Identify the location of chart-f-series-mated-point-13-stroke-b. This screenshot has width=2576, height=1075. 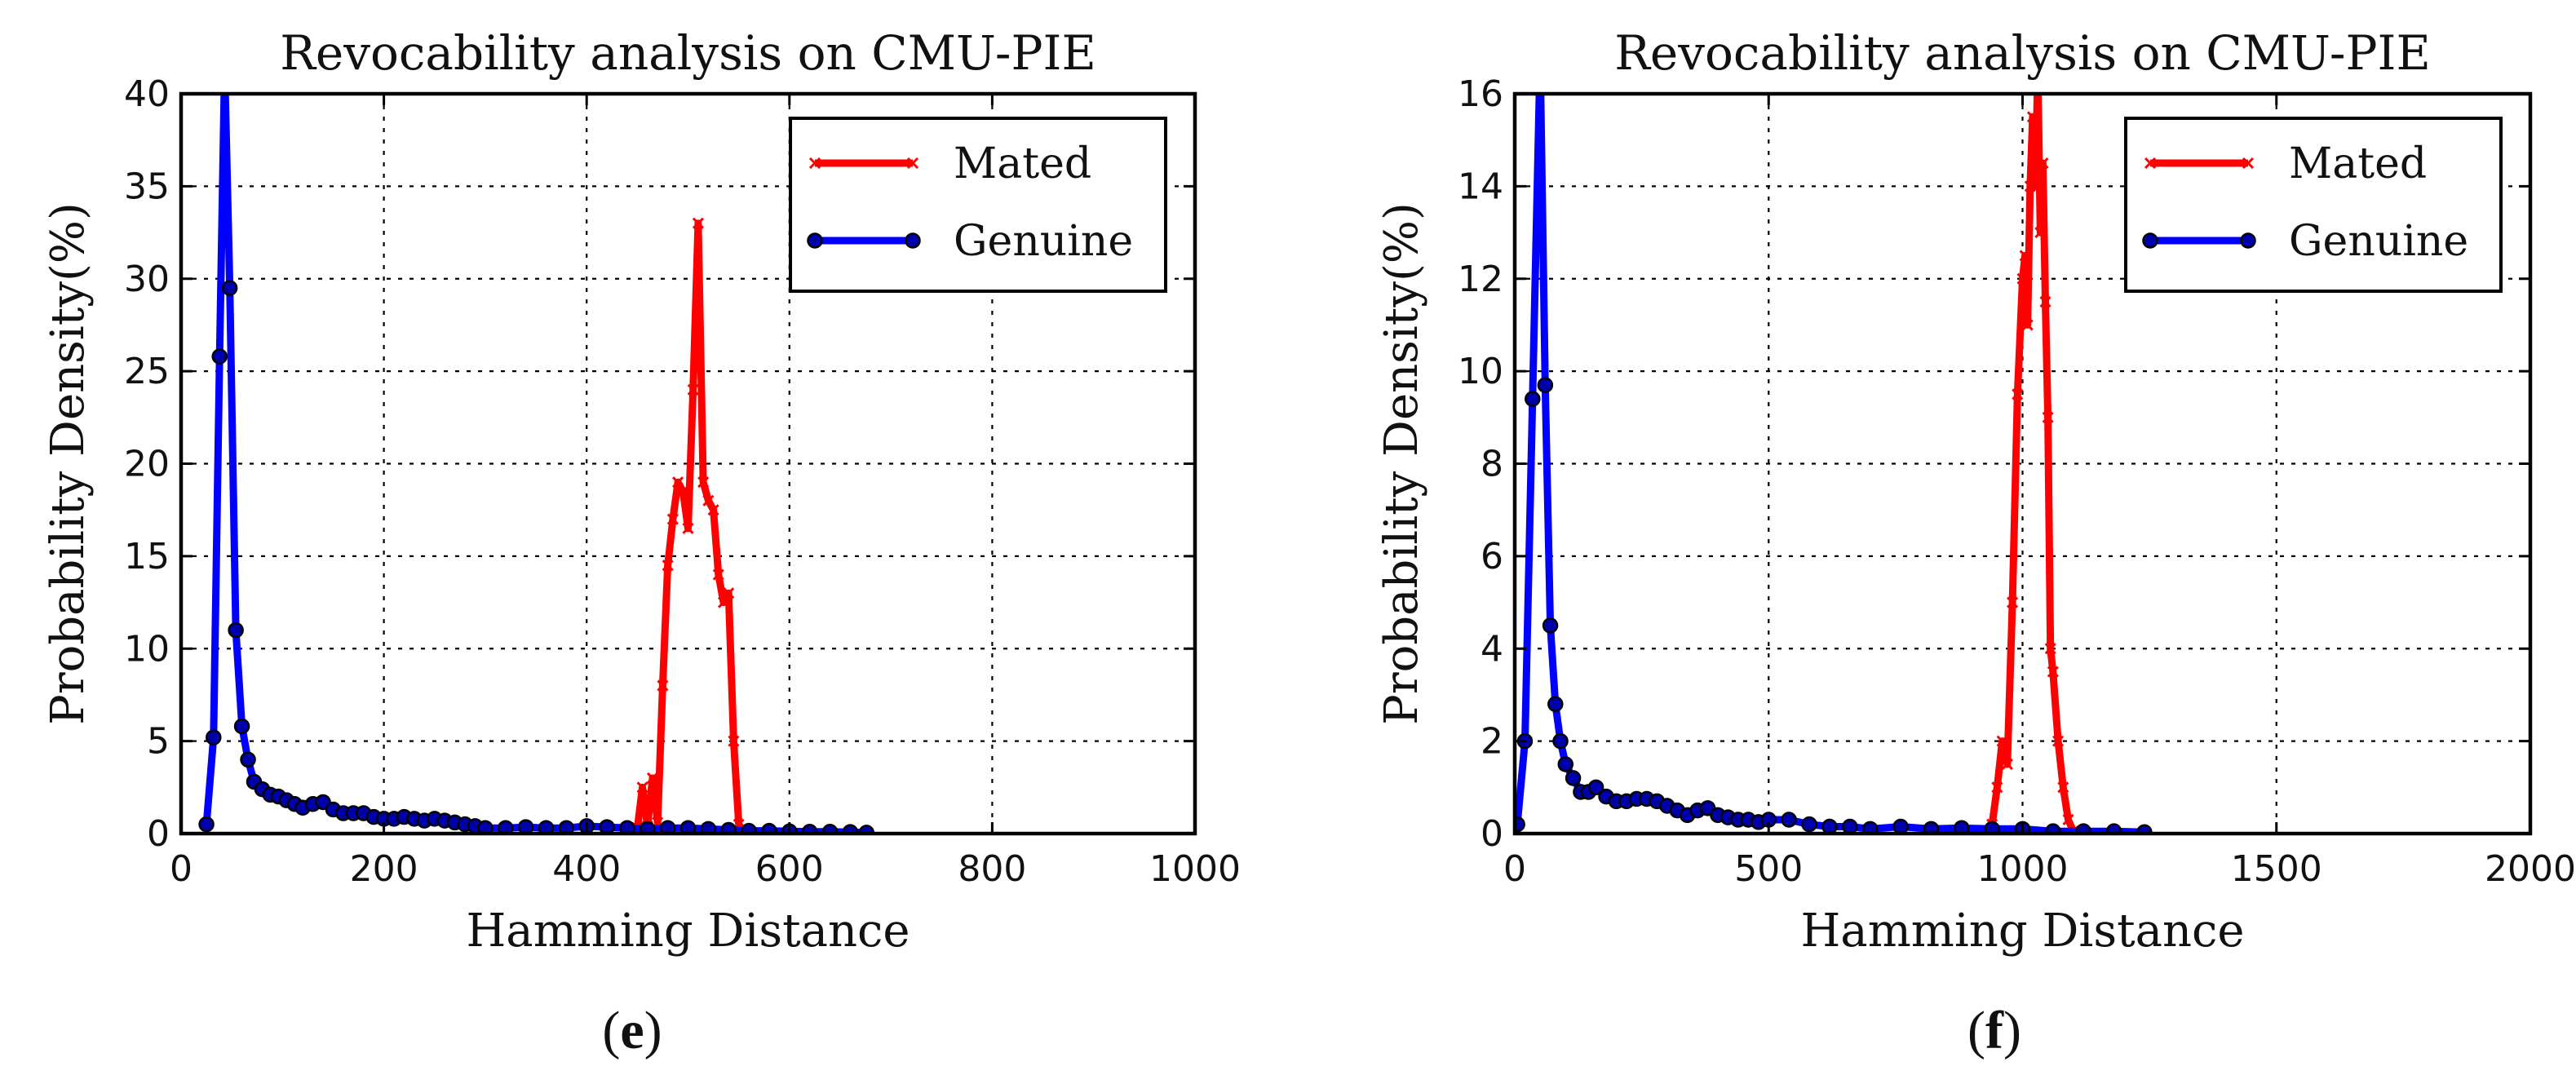
(2040, 233).